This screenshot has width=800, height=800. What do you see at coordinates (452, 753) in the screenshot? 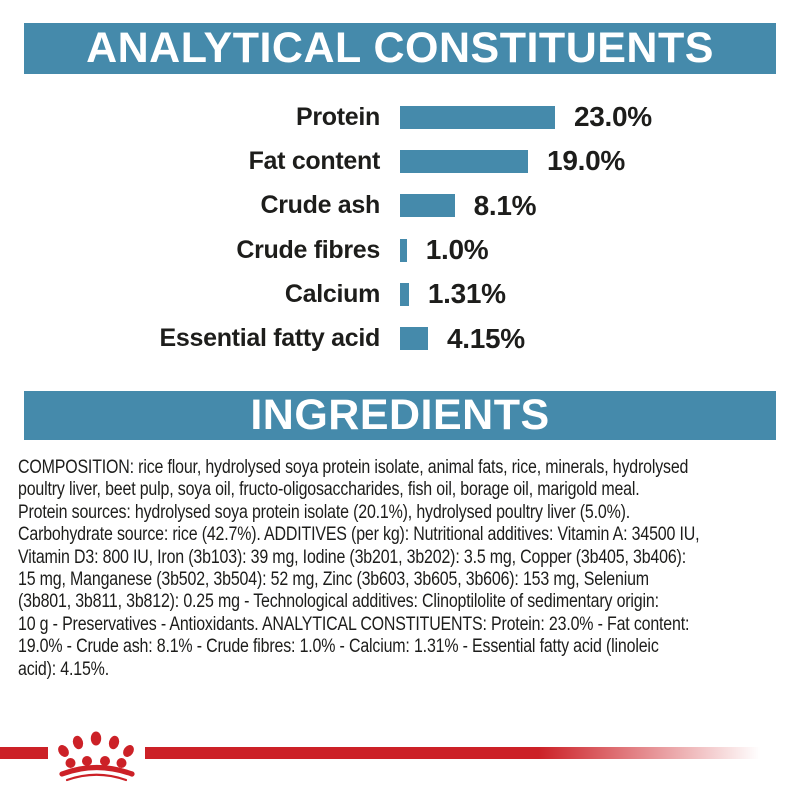
I see `brand-red-band-right-fade` at bounding box center [452, 753].